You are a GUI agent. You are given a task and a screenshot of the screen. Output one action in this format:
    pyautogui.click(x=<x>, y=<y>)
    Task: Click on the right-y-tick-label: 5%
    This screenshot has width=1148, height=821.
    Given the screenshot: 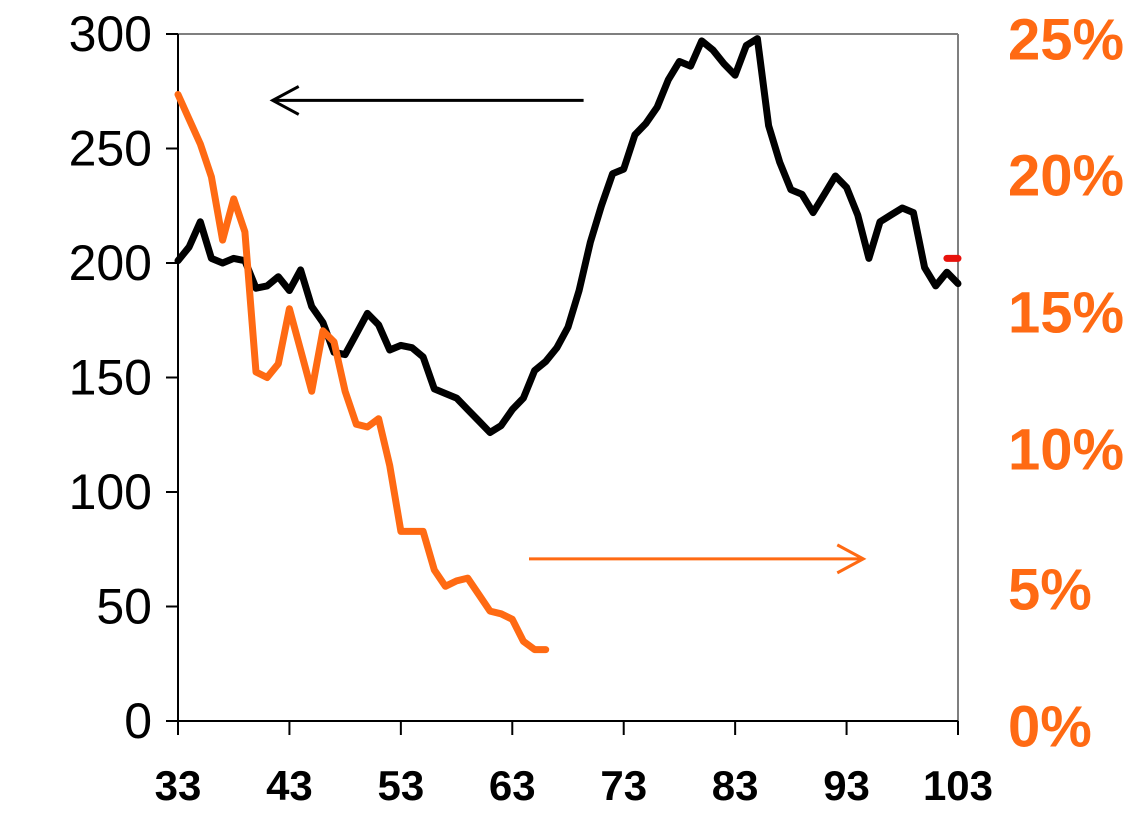 What is the action you would take?
    pyautogui.click(x=1050, y=590)
    